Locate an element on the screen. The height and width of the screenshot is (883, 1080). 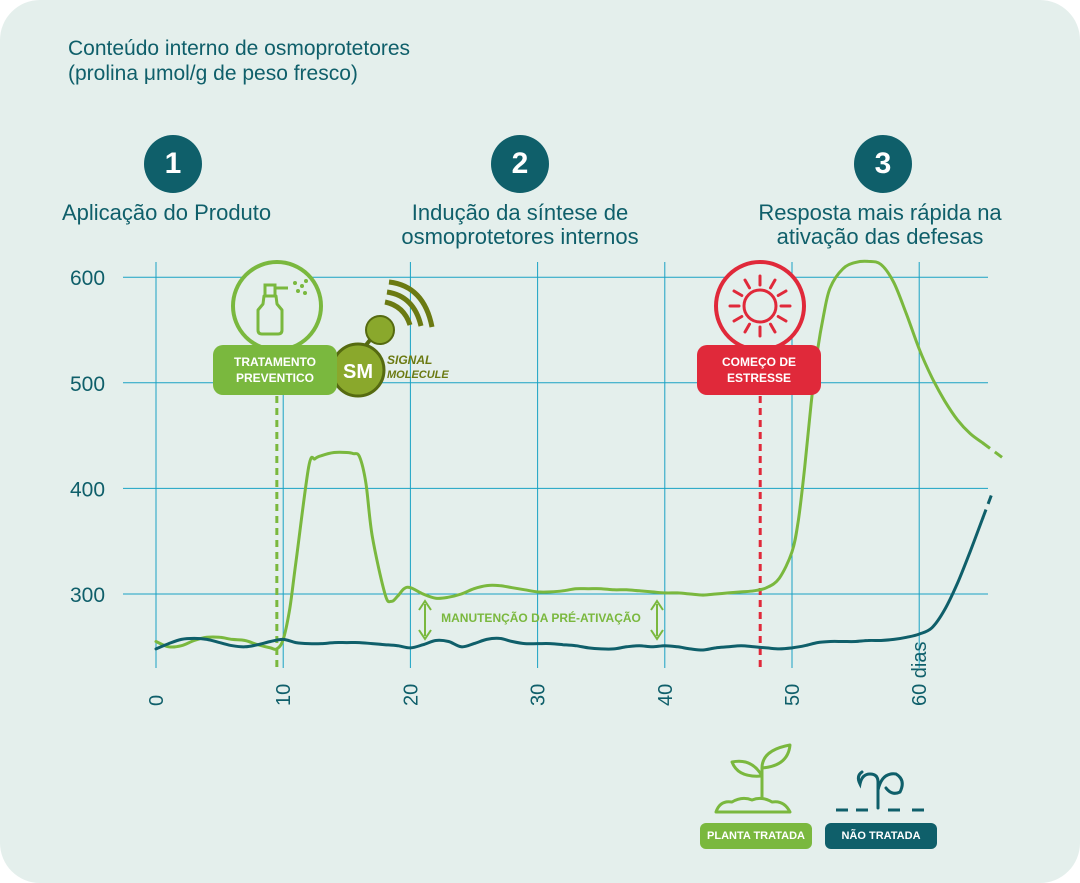
logo-text-1: SIGNAL is located at coordinates (409, 360).